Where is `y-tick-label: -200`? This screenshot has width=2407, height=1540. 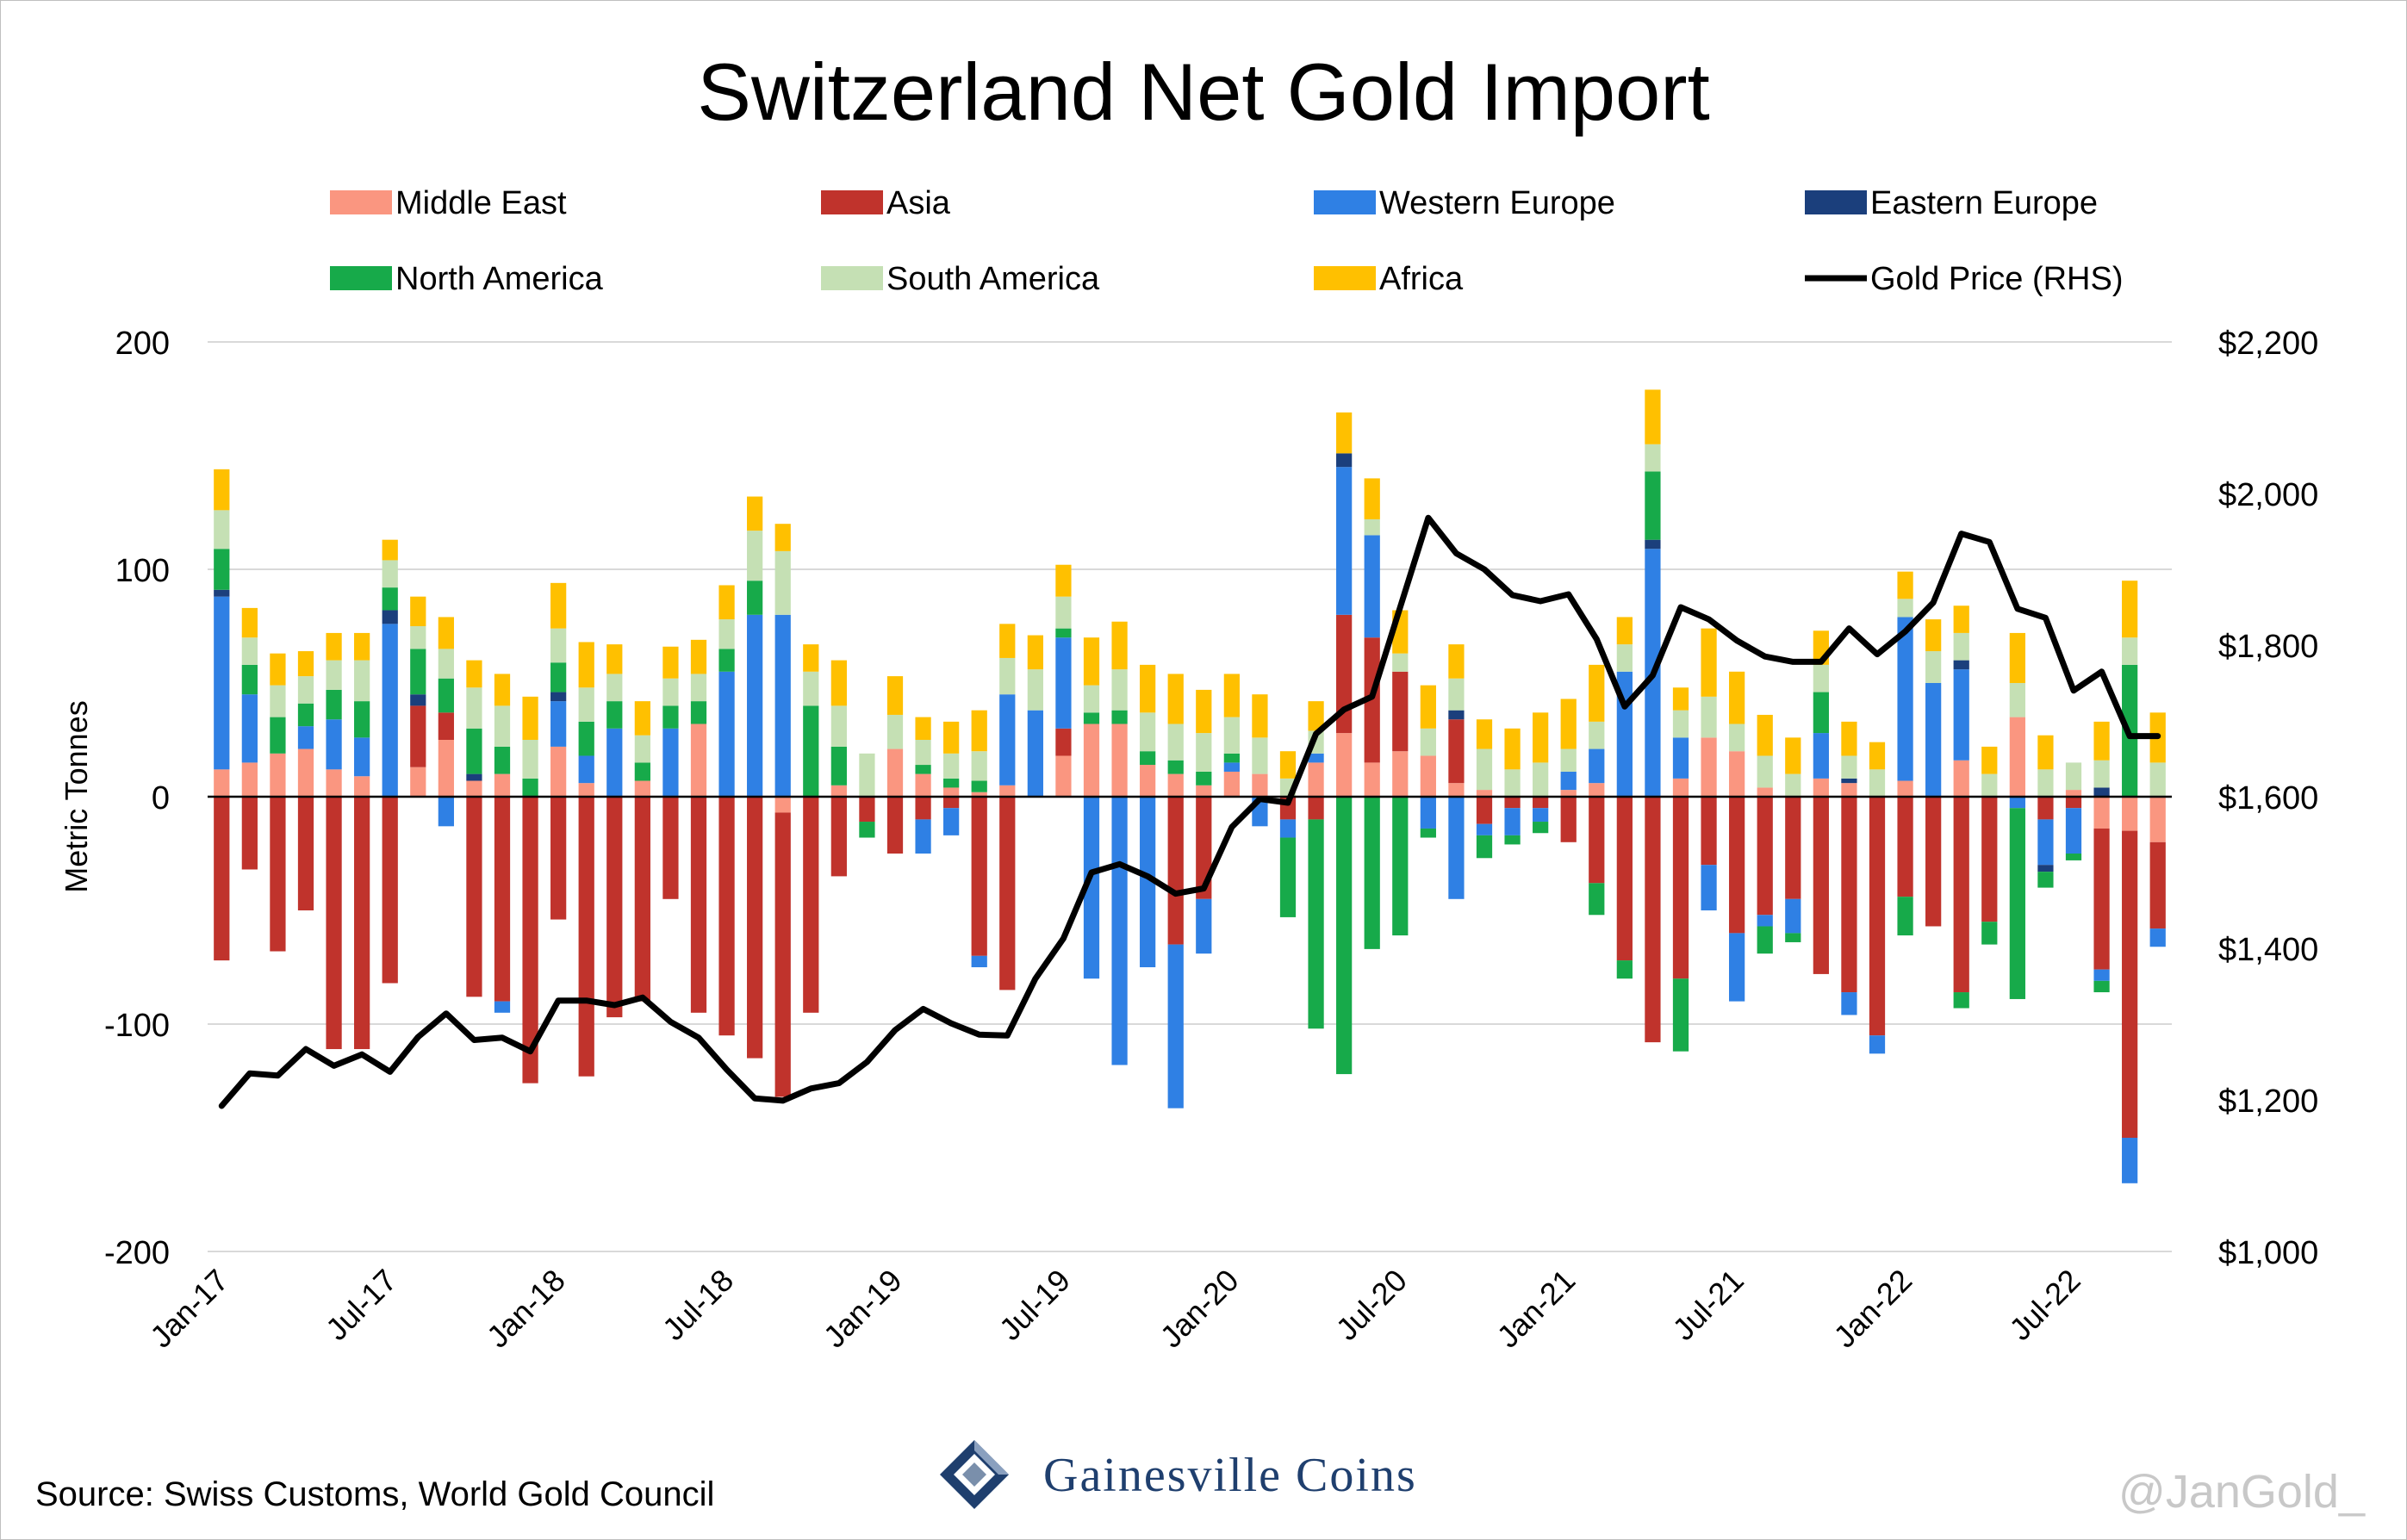 y-tick-label: -200 is located at coordinates (137, 1253).